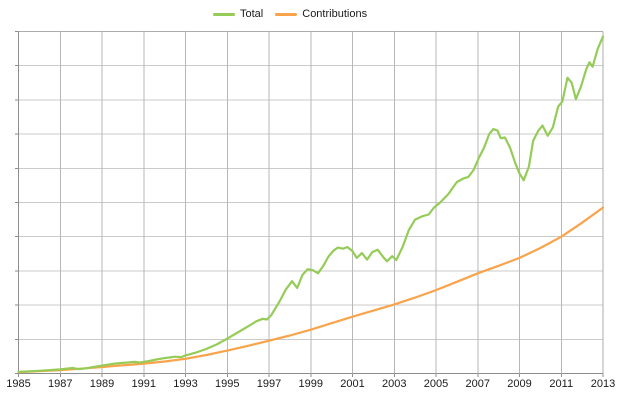 The width and height of the screenshot is (617, 405). I want to click on legend: Total Contributions, so click(290, 14).